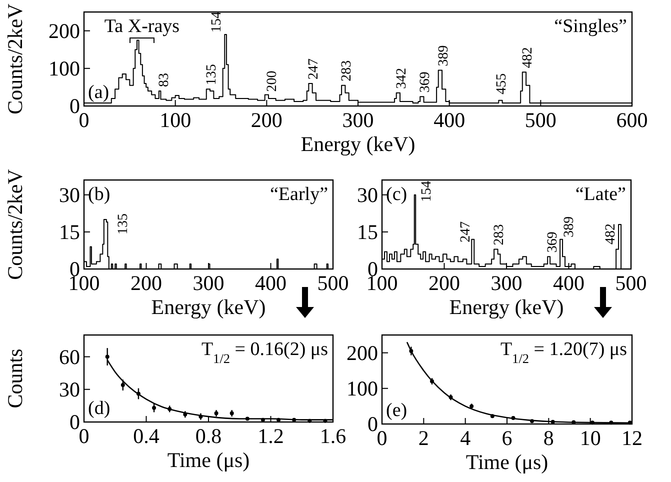 This screenshot has height=482, width=671. What do you see at coordinates (590, 438) in the screenshot?
I see `x-tick-label: 10` at bounding box center [590, 438].